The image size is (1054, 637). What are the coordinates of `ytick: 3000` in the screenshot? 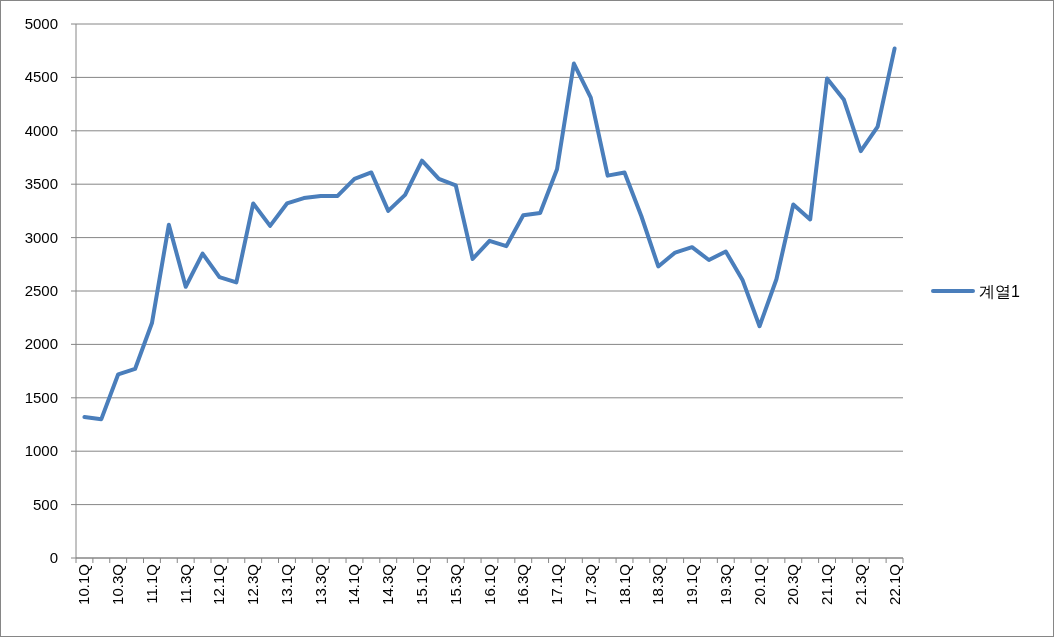 It's located at (41, 237).